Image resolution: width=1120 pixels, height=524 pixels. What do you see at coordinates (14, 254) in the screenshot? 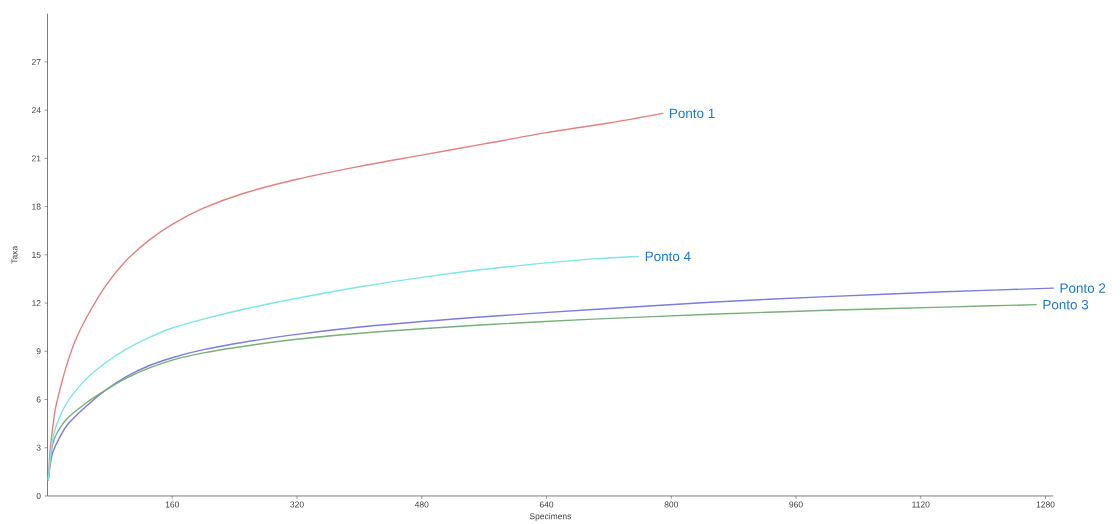
I see `y-axis-title: Taxa` at bounding box center [14, 254].